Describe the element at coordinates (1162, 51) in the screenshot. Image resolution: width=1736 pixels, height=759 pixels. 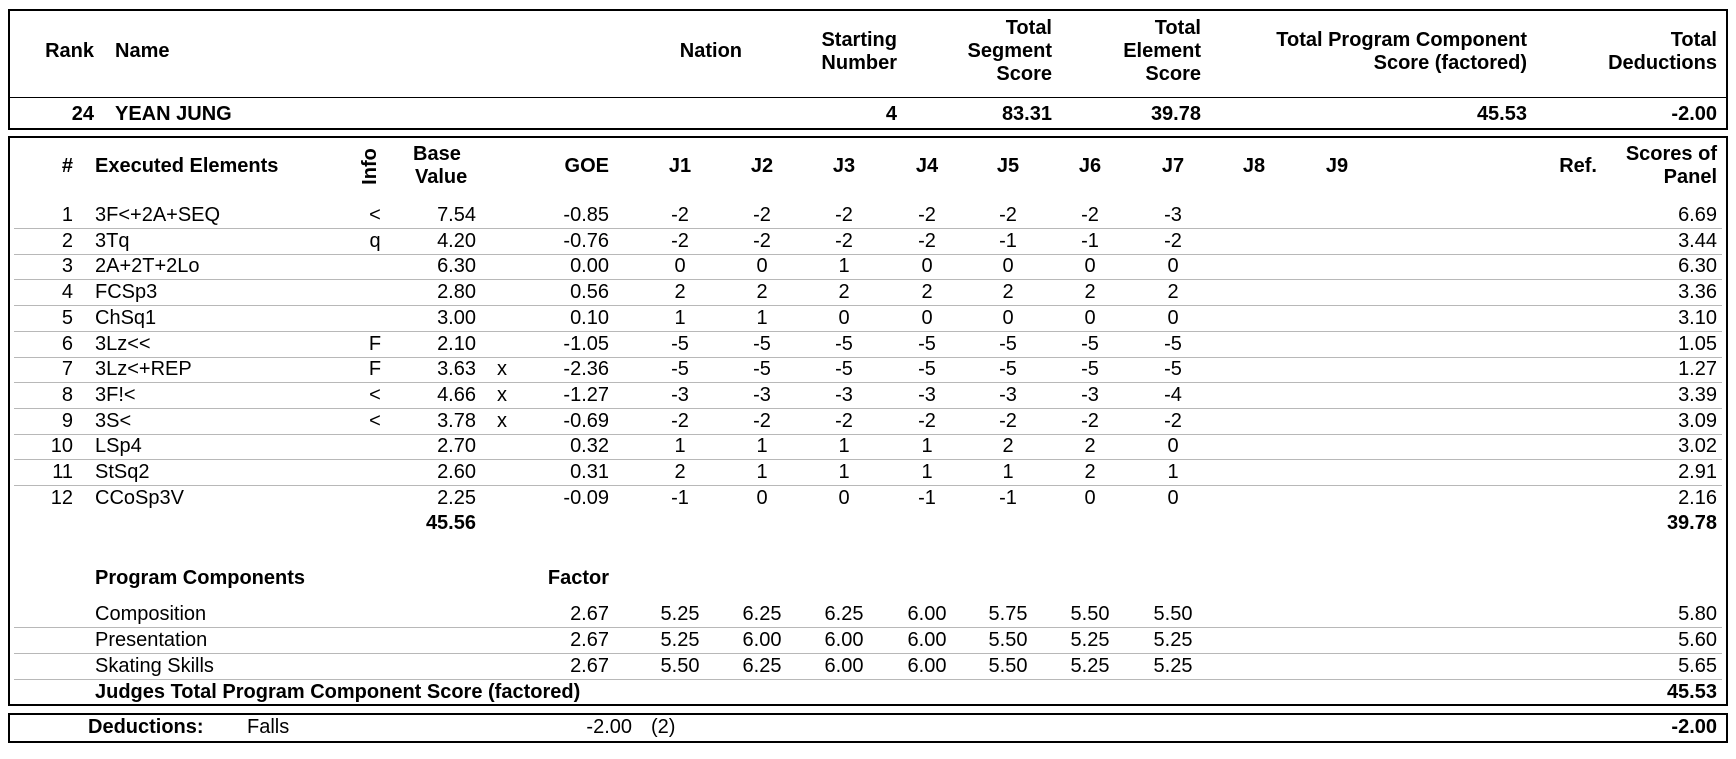
I see `total-element-score-label: Element` at that location.